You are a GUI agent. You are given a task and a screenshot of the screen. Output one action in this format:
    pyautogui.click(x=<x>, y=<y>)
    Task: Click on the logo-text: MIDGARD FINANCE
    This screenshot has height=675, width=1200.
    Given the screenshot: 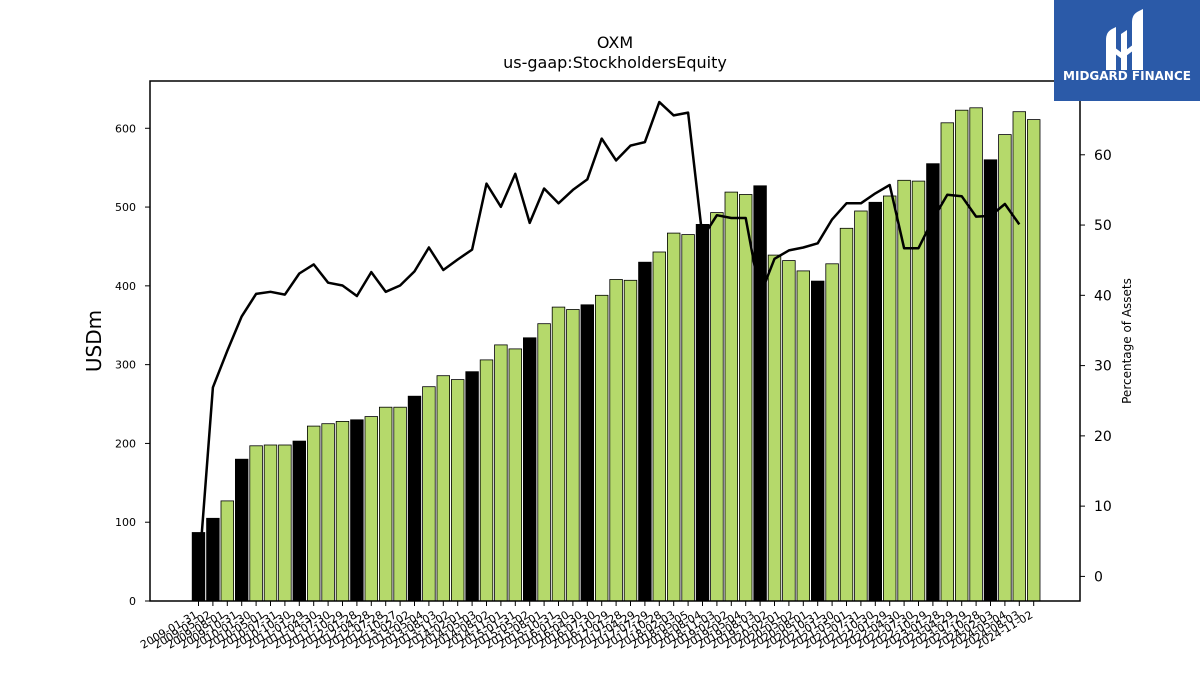 What is the action you would take?
    pyautogui.click(x=1127, y=76)
    